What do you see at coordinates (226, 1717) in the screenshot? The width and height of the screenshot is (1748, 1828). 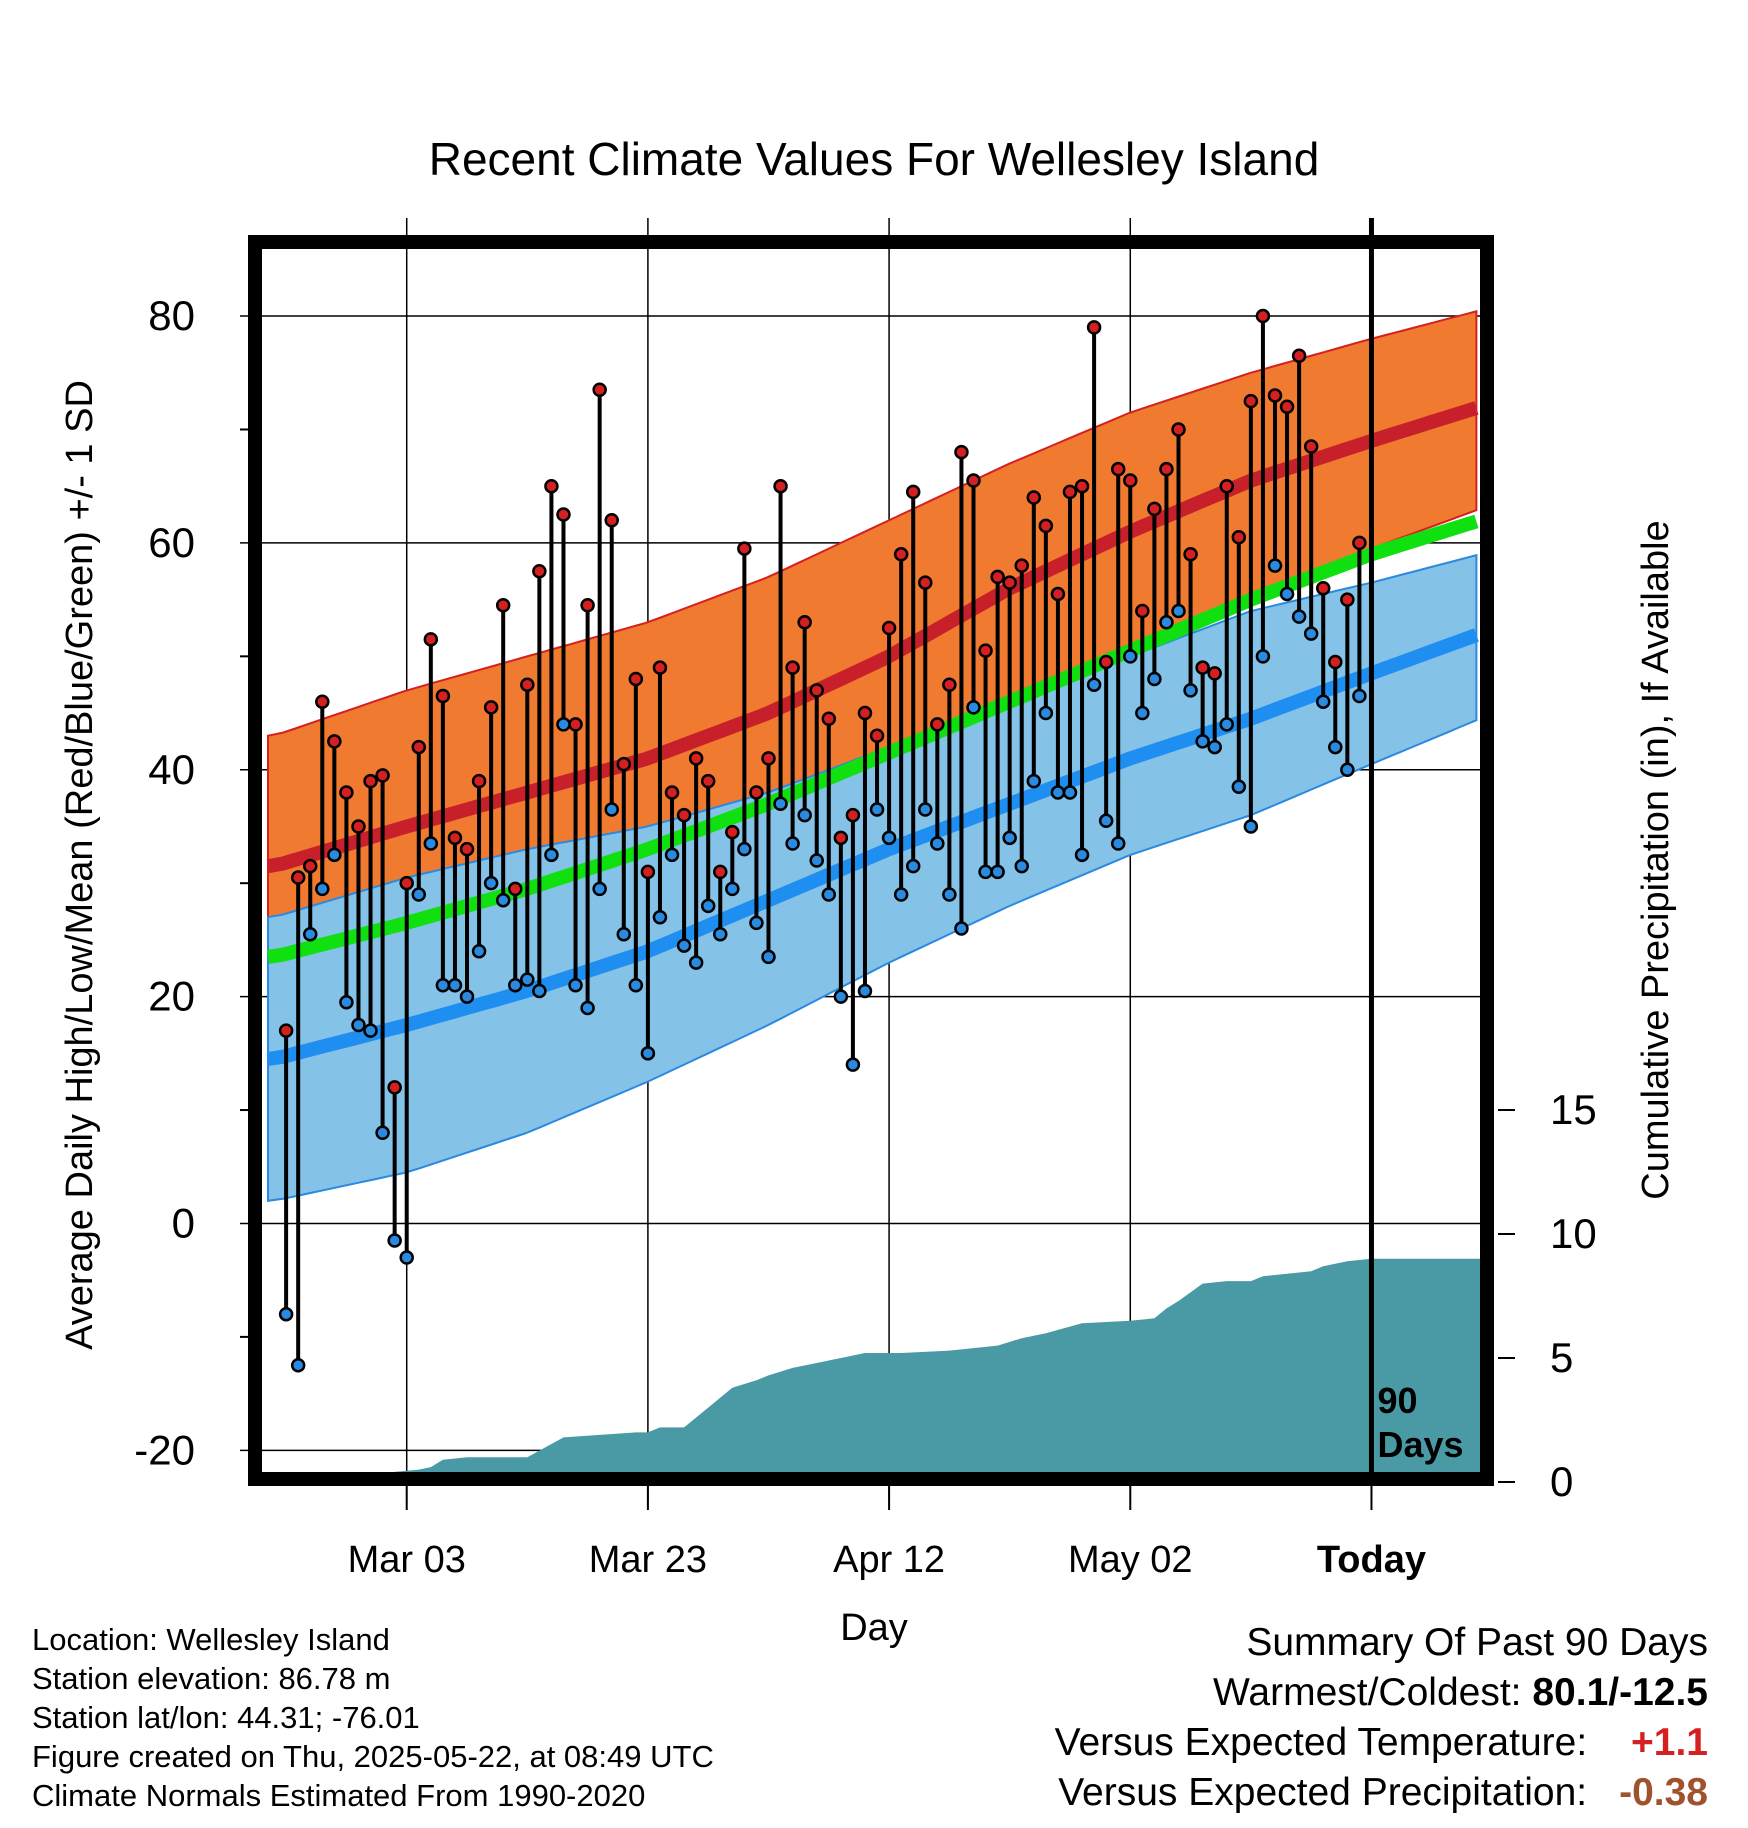 I see `latlon-text: Station lat/lon: 44.31; -76.01` at bounding box center [226, 1717].